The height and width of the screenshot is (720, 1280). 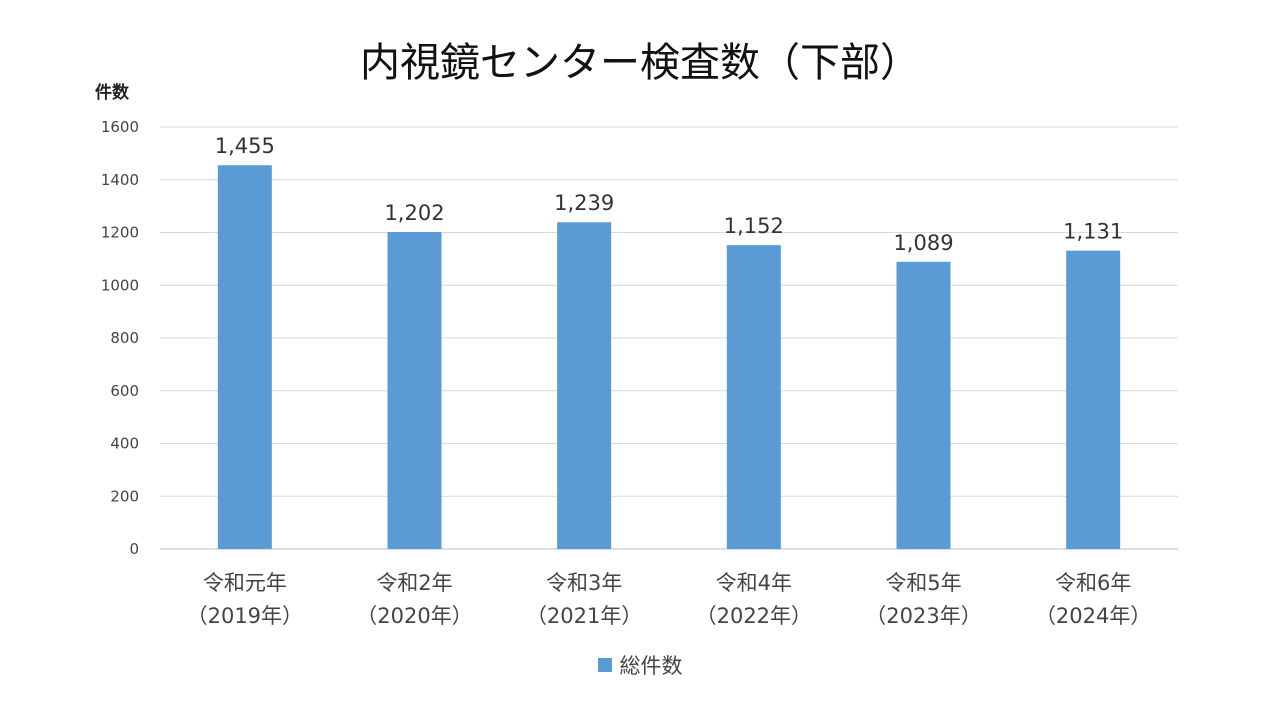 I want to click on y-axis-unit-label: 件数, so click(x=112, y=93).